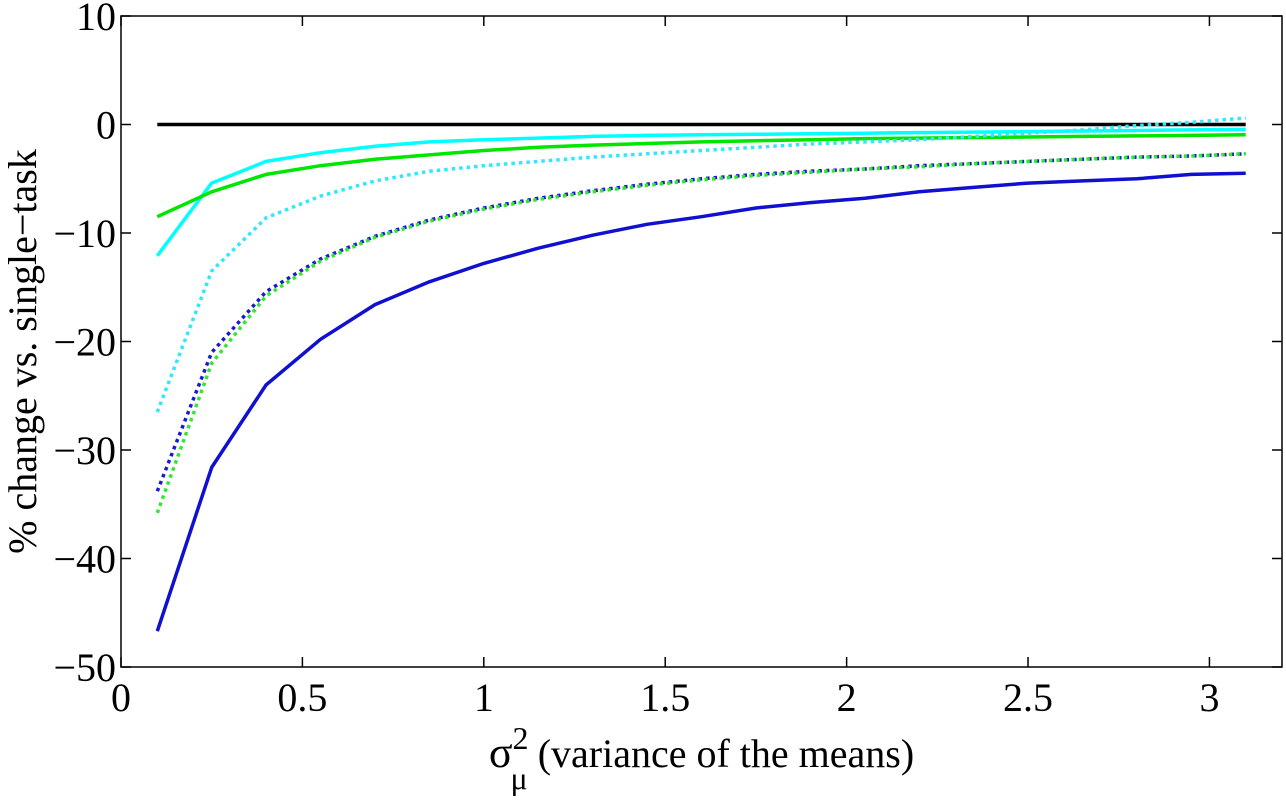  What do you see at coordinates (726, 753) in the screenshot?
I see `x-axis-text: (variance of the means)` at bounding box center [726, 753].